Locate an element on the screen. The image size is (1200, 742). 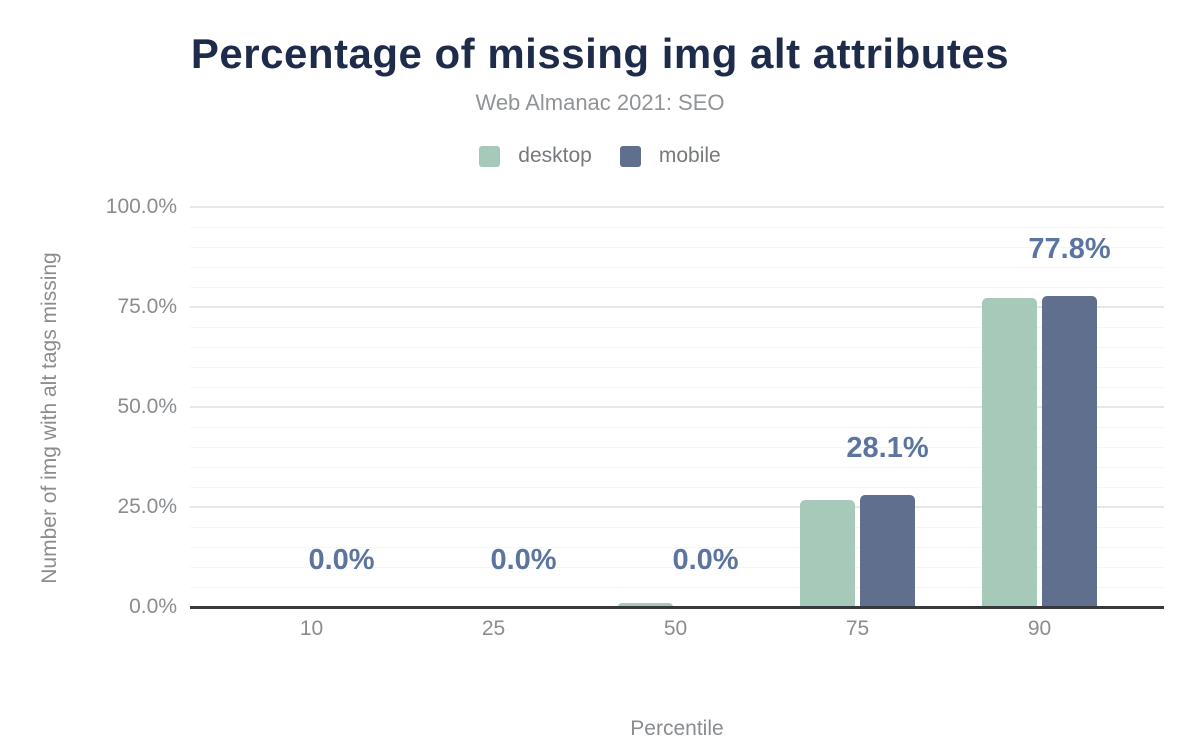
y-tick-label: 0.0% is located at coordinates (153, 606).